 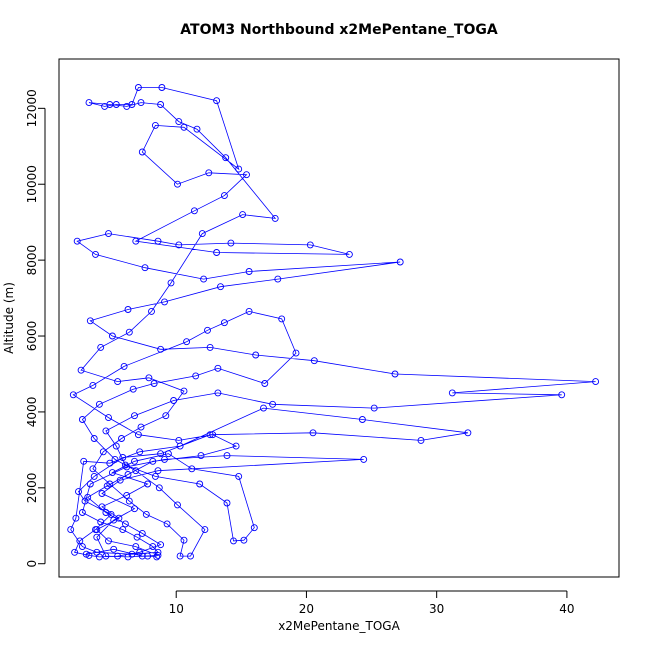 I want to click on y-tick-label: 0, so click(x=32, y=564).